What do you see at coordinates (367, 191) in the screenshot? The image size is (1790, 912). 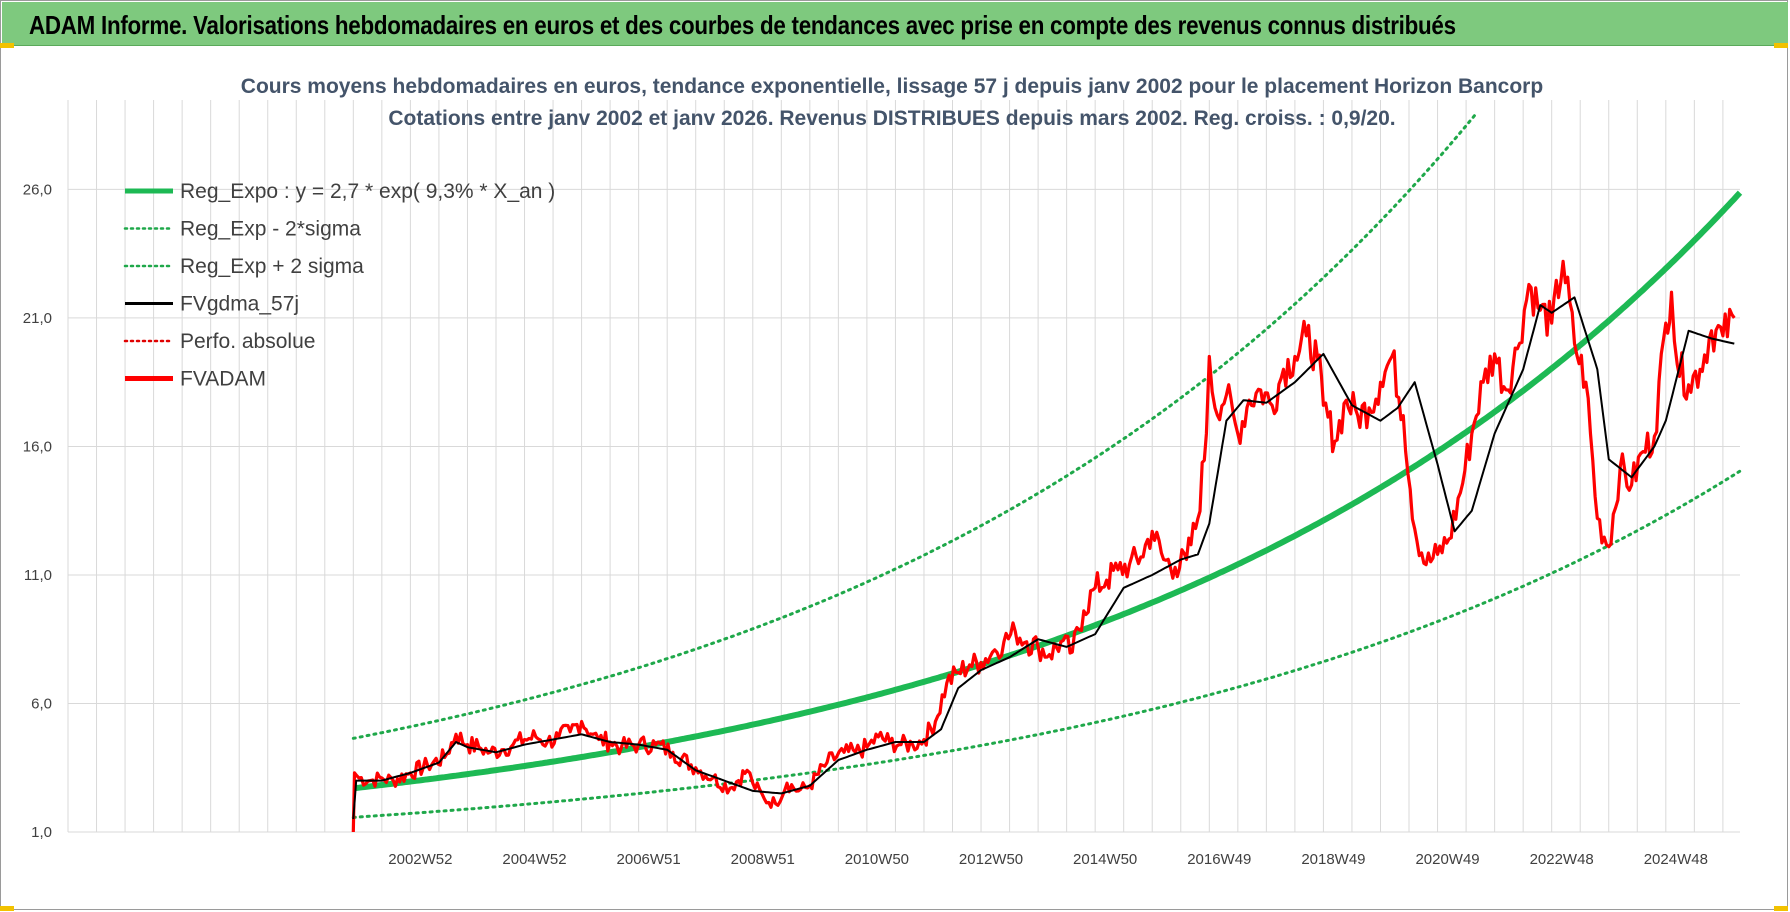 I see `legend-label: Reg_Expo : y = 2,7 * exp( 9,3% * X_an )` at bounding box center [367, 191].